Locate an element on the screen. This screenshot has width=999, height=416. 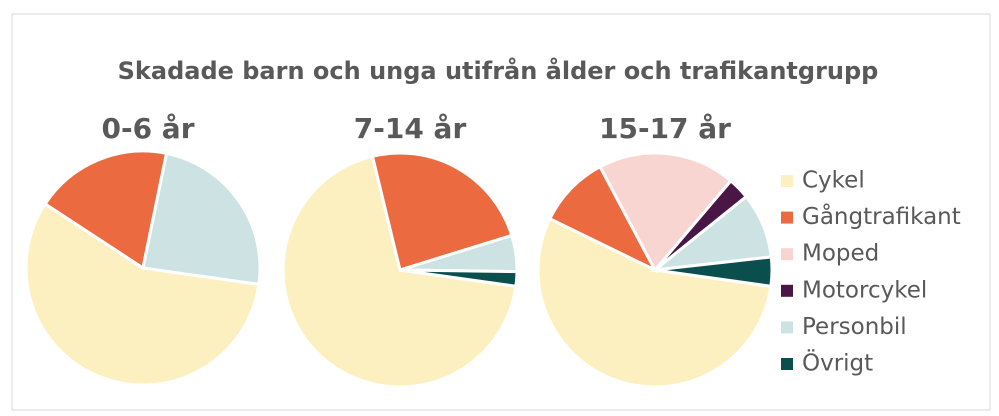
legend-label: Övrigt is located at coordinates (837, 363).